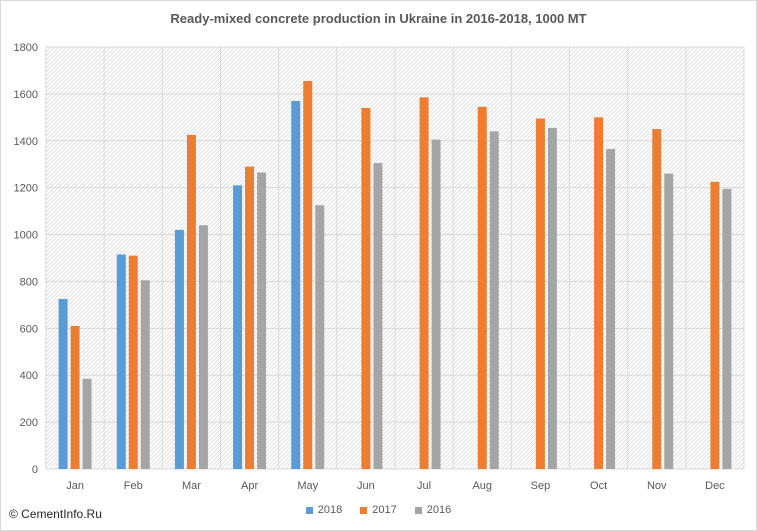 This screenshot has width=757, height=531. What do you see at coordinates (250, 318) in the screenshot?
I see `bar-2017-Apr` at bounding box center [250, 318].